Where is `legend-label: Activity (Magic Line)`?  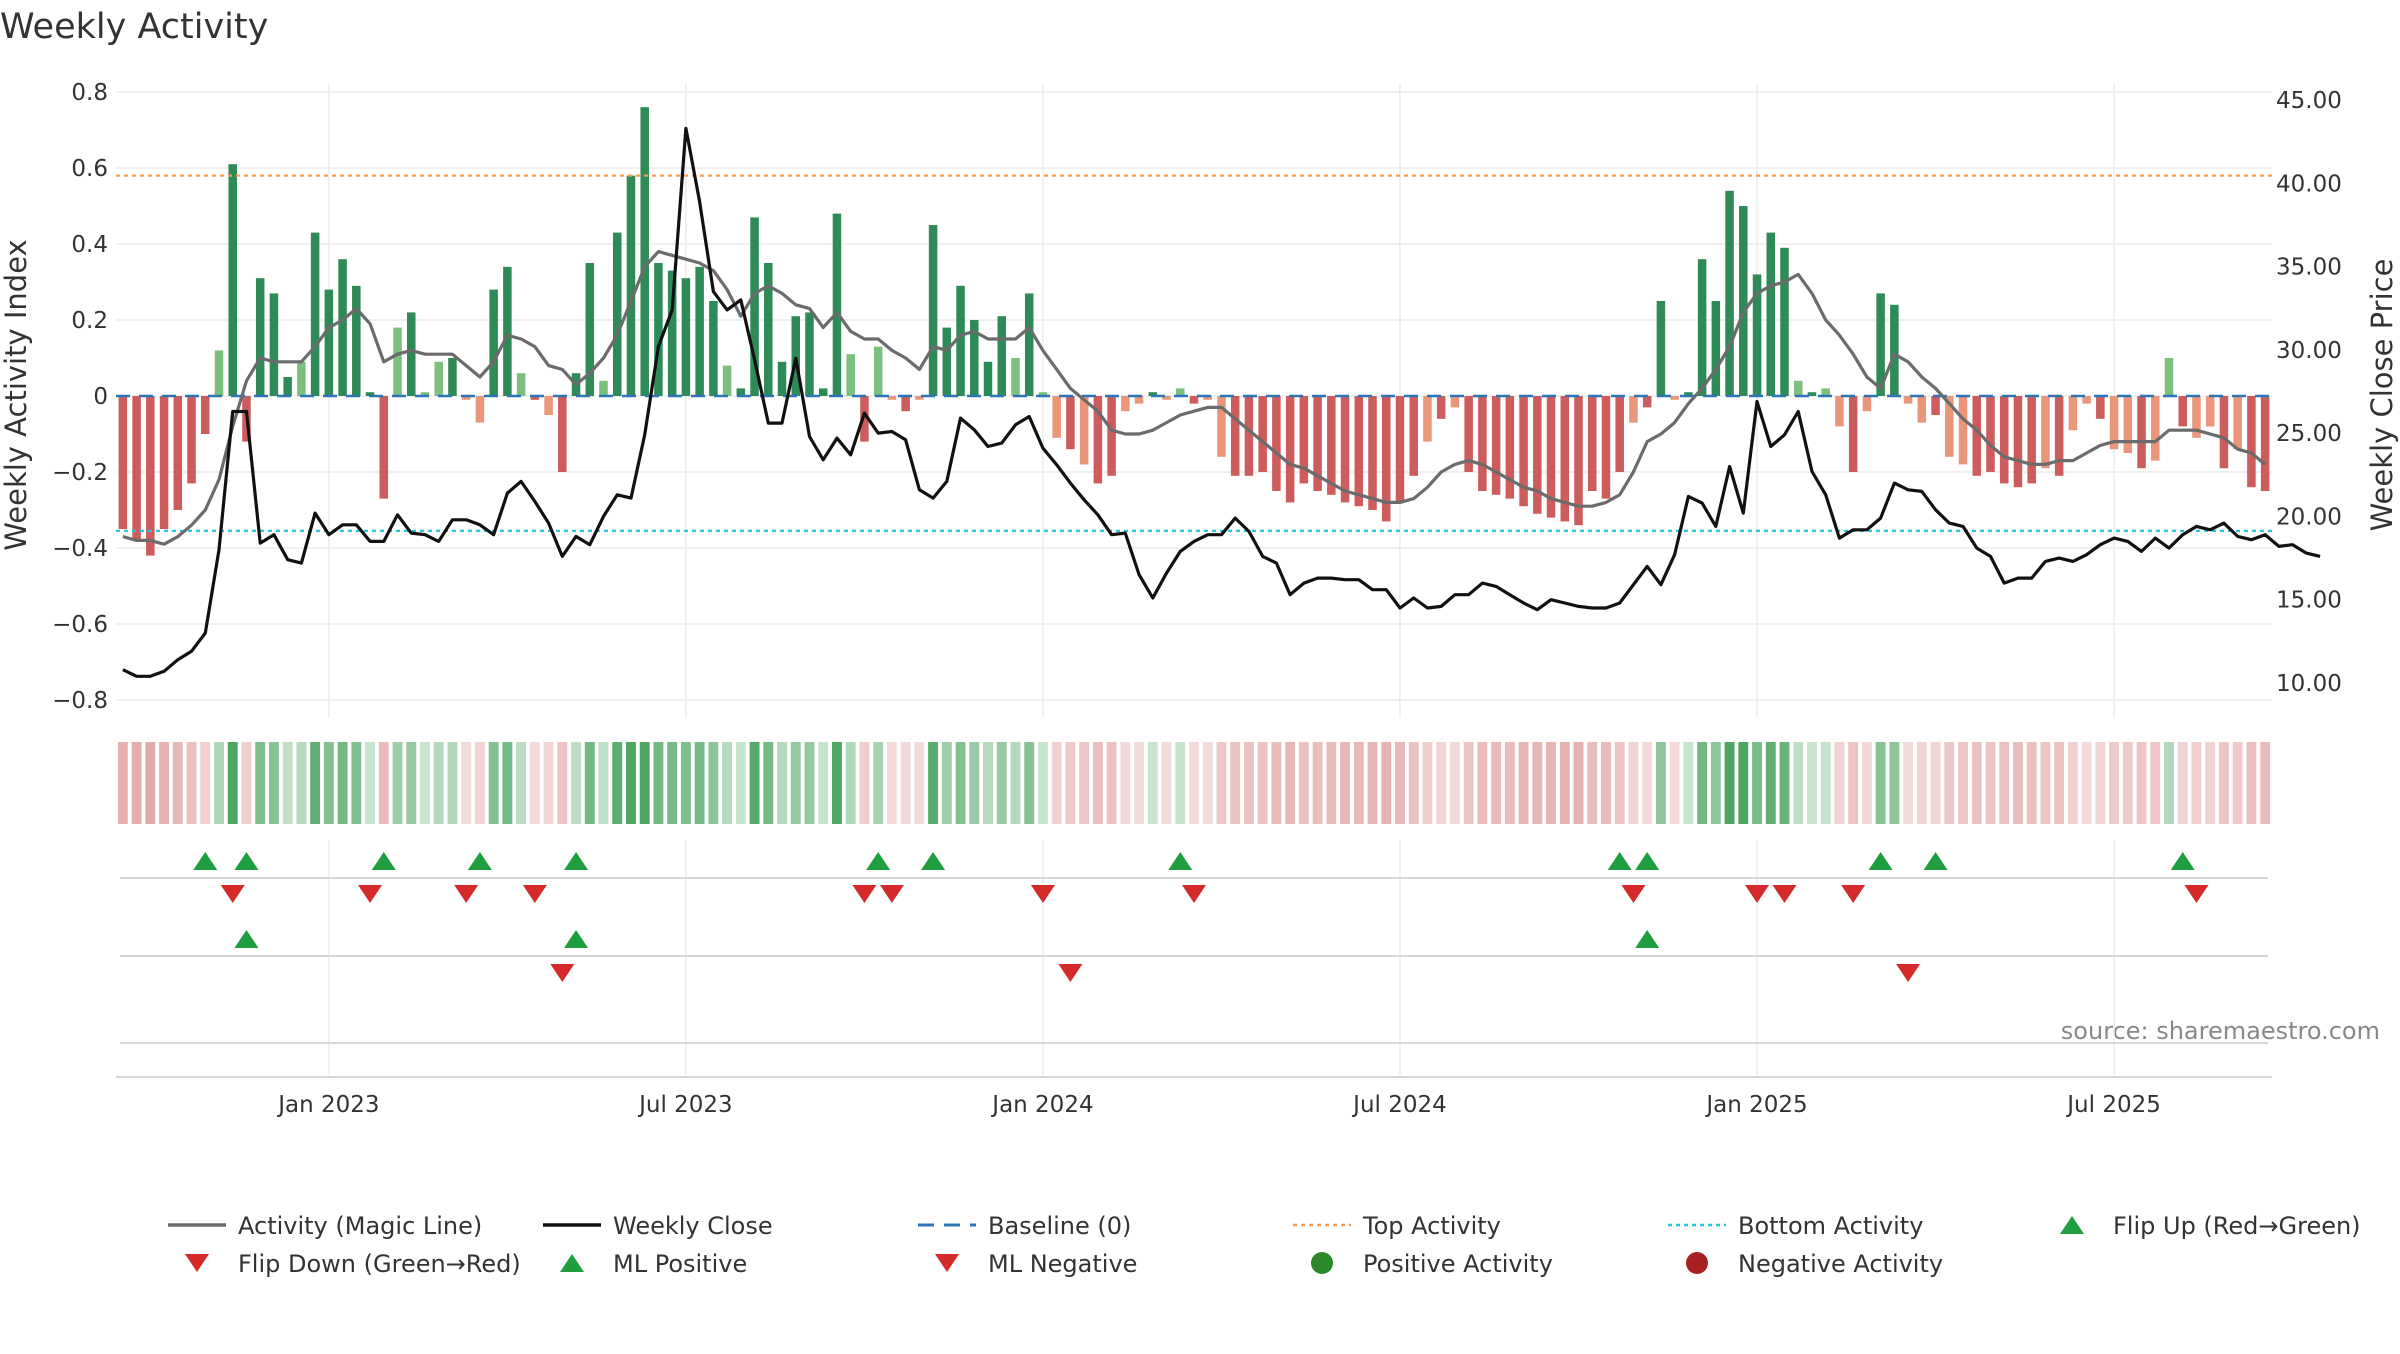
legend-label: Activity (Magic Line) is located at coordinates (360, 1226).